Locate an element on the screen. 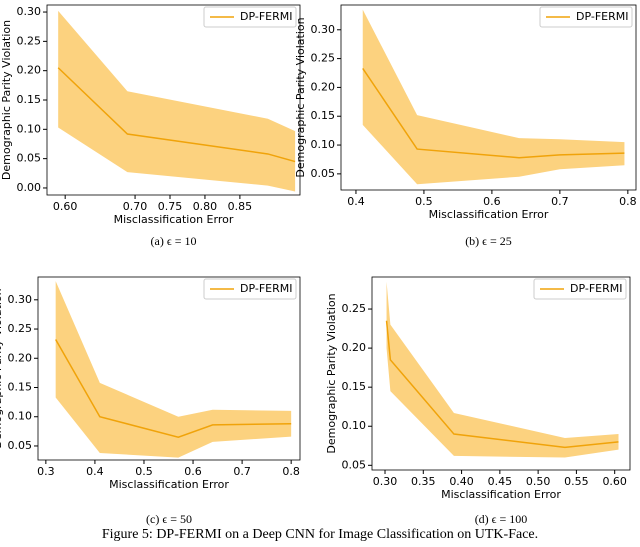 The image size is (640, 547). x-tick-label: 0.45 is located at coordinates (500, 481).